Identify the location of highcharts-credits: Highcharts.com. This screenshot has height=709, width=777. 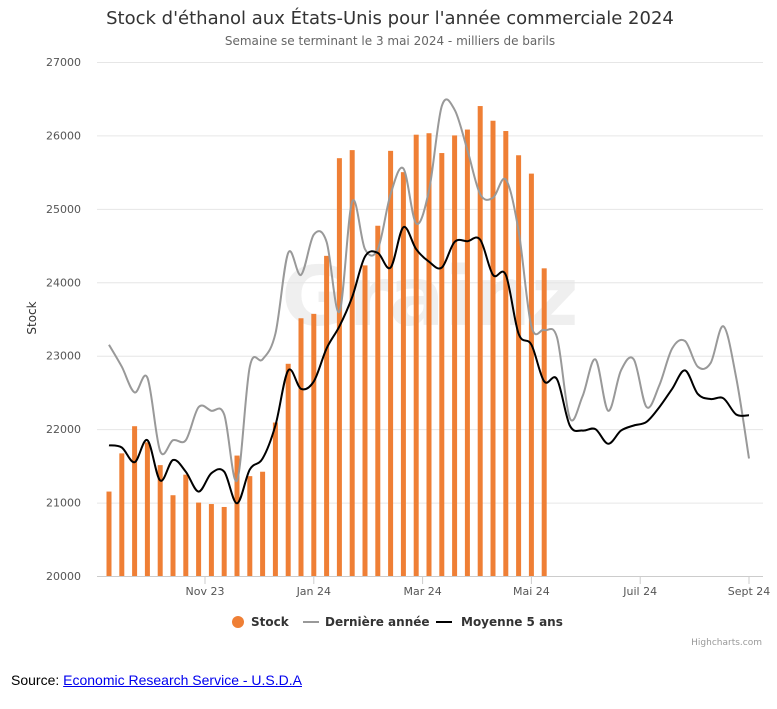
(726, 643).